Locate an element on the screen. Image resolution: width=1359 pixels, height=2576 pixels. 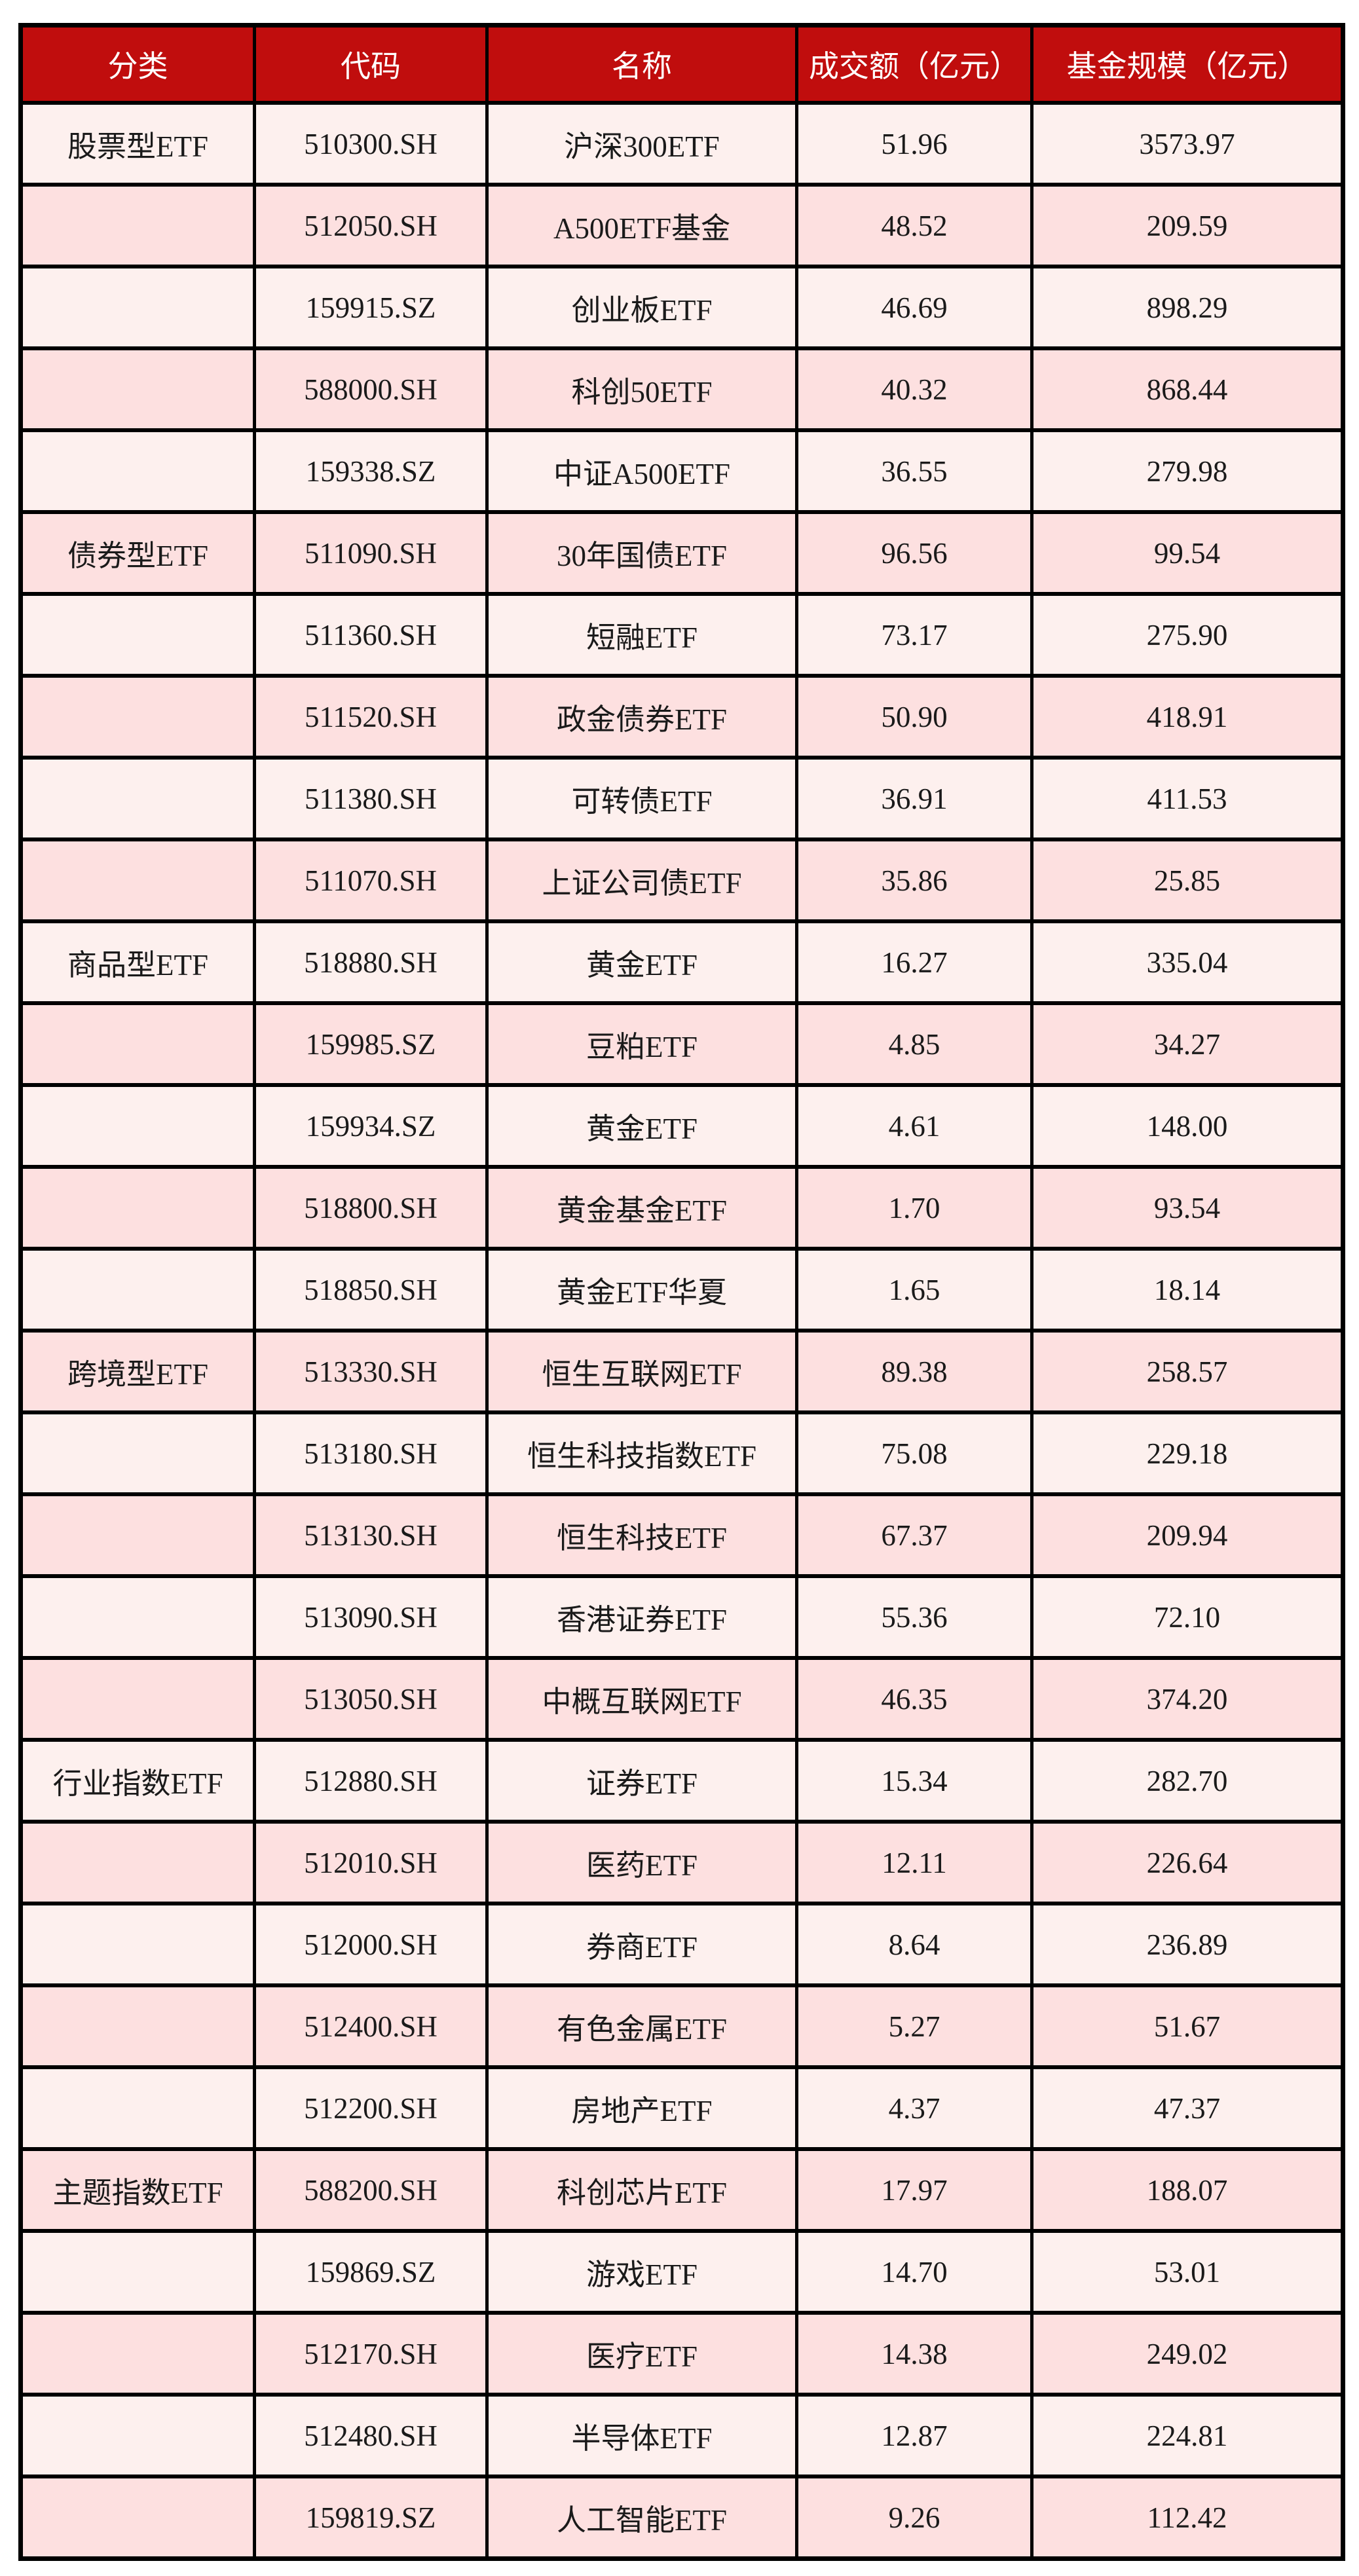
turnover-cell: 73.17 is located at coordinates (914, 635).